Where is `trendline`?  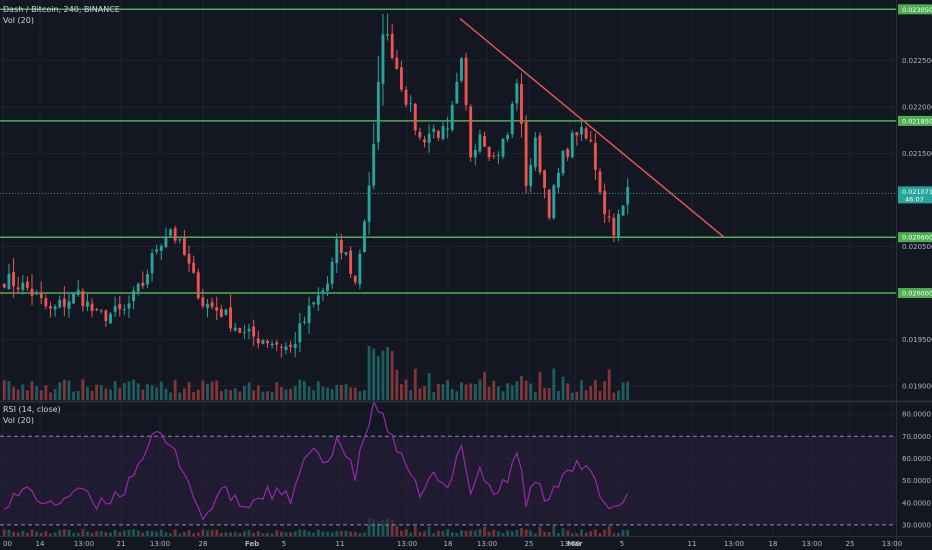
trendline is located at coordinates (592, 128).